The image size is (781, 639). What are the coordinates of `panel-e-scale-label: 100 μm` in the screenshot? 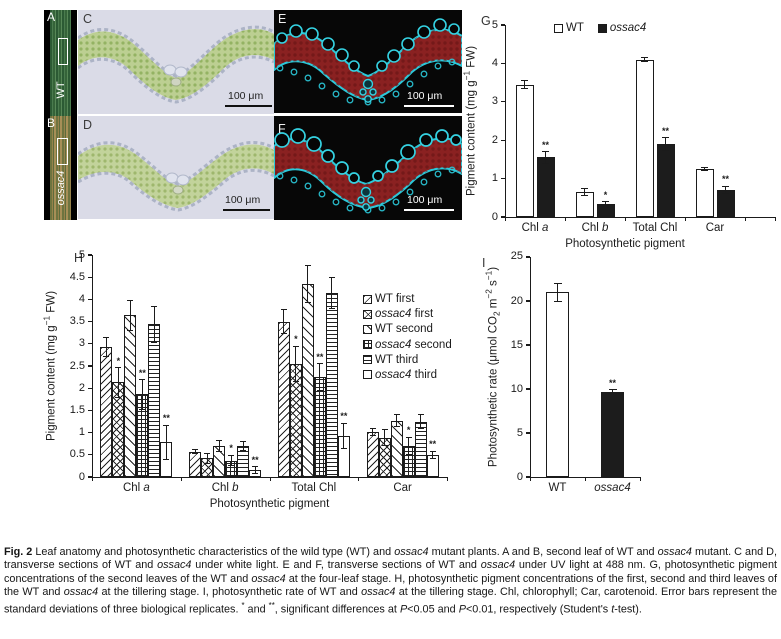 It's located at (425, 96).